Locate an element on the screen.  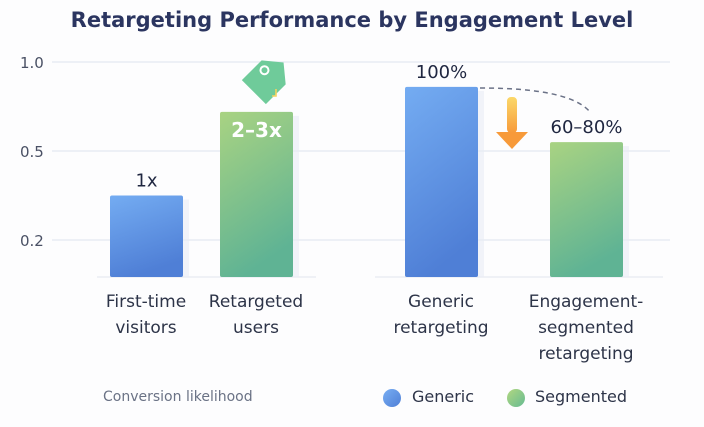
category-label-line: First-time is located at coordinates (146, 302).